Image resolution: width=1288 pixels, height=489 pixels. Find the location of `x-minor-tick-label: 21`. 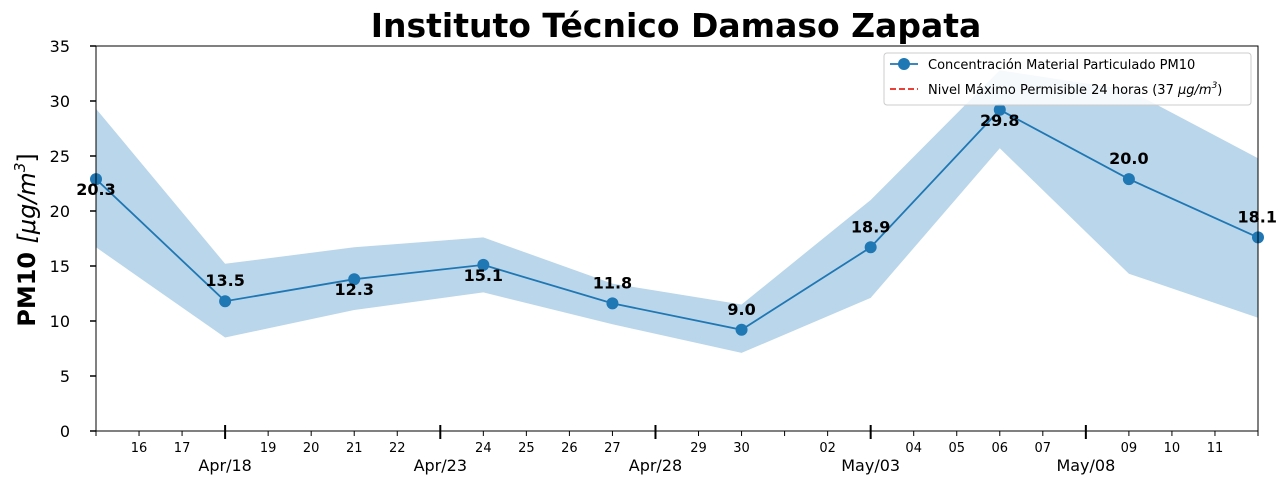

x-minor-tick-label: 21 is located at coordinates (354, 448).